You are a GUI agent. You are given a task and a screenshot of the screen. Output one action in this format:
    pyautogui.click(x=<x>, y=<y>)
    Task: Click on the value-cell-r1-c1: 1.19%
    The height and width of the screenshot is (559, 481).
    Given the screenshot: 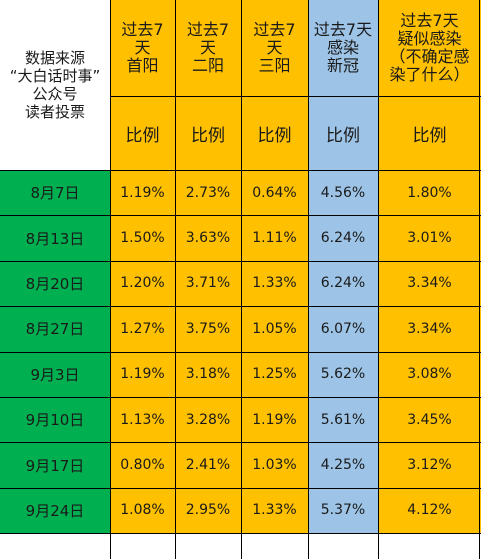 What is the action you would take?
    pyautogui.click(x=142, y=193)
    